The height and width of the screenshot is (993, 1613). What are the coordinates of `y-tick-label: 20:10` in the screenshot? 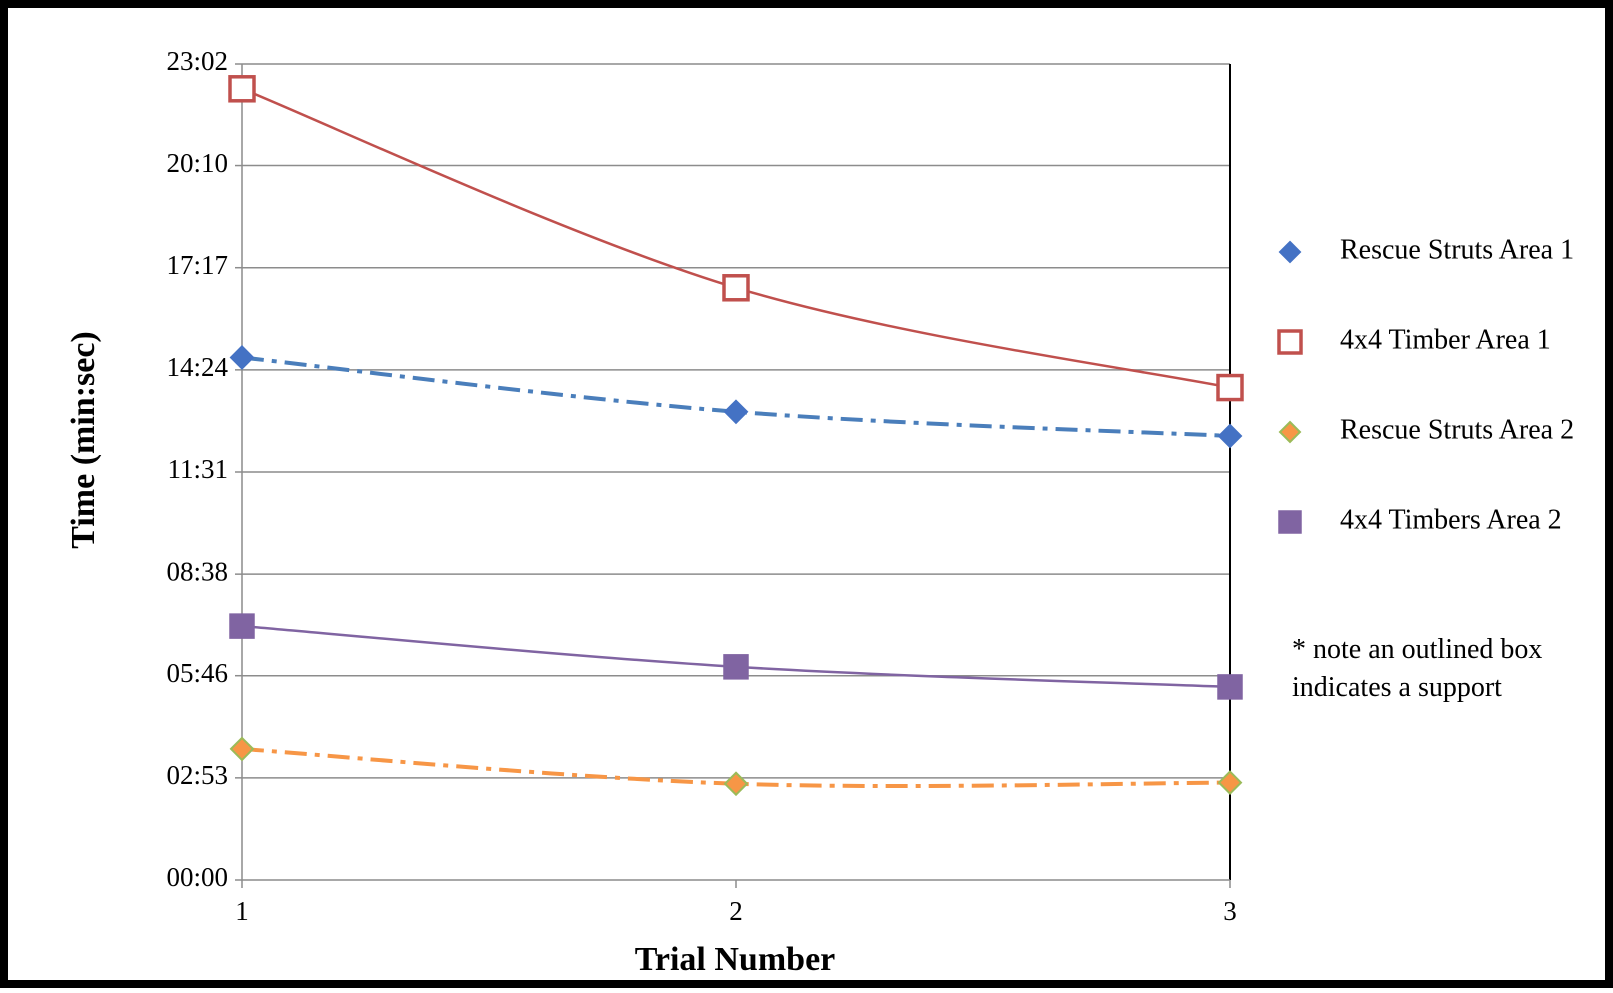 It's located at (197, 163).